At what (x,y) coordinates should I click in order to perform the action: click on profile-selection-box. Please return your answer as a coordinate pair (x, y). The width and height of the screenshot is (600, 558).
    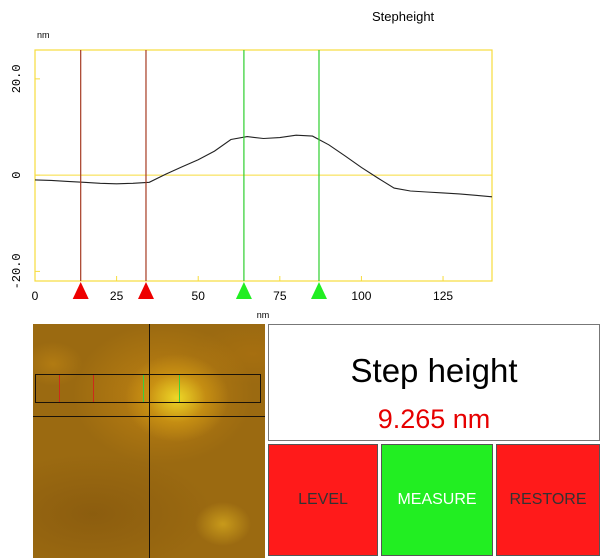
    Looking at the image, I should click on (148, 388).